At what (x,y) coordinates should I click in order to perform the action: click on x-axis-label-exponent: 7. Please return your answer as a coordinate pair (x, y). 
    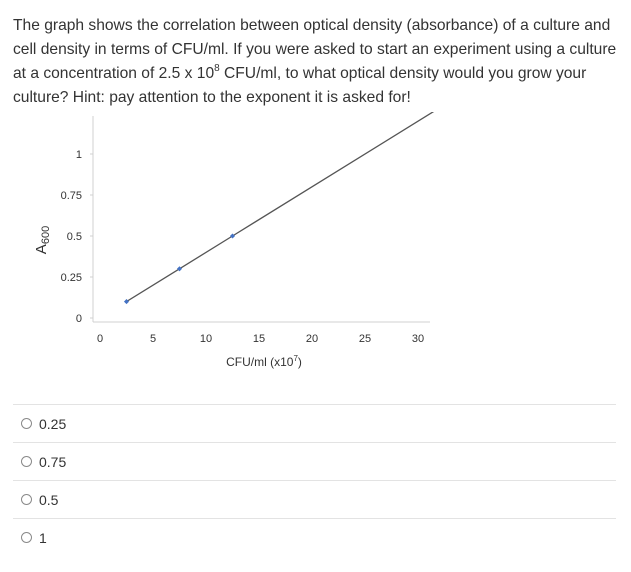
    Looking at the image, I should click on (295, 358).